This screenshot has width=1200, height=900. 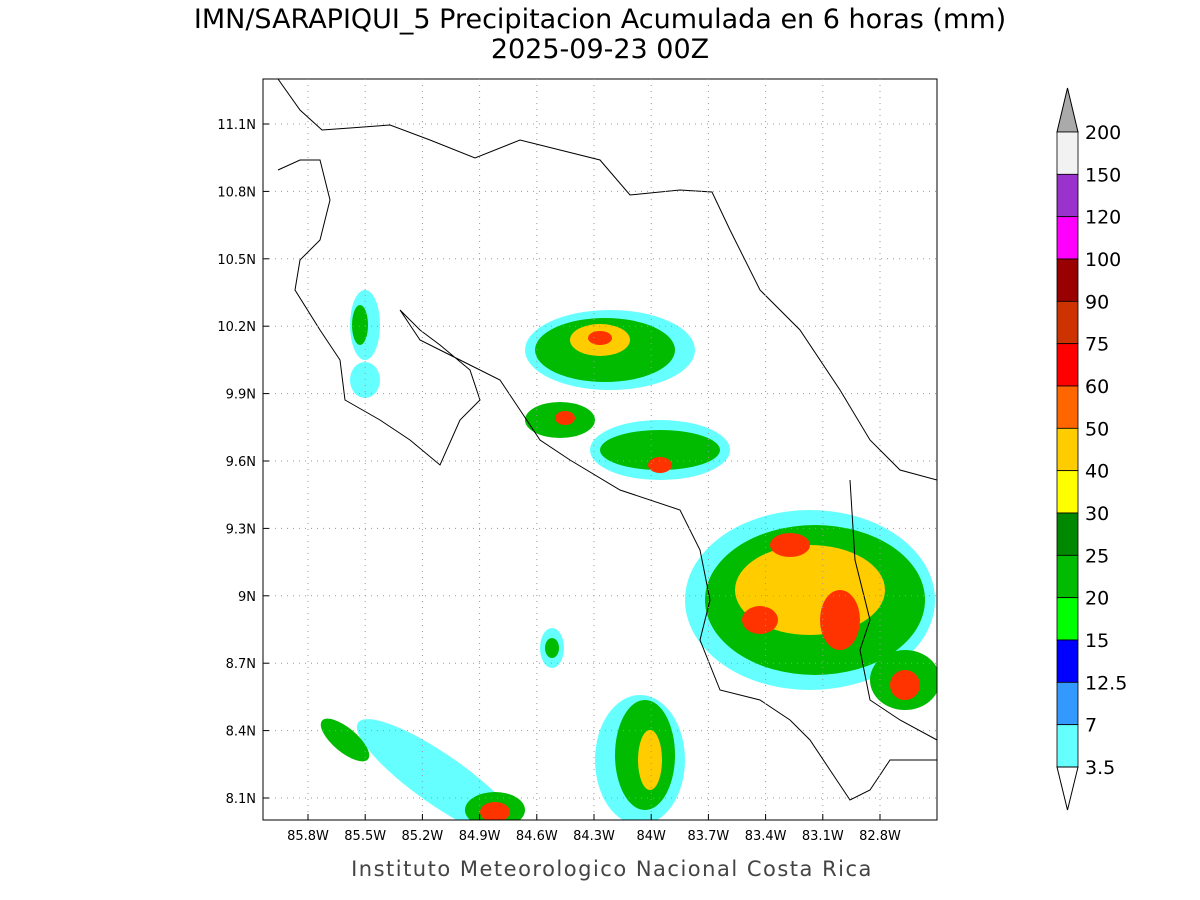 I want to click on lon-label: 83.1W, so click(x=823, y=836).